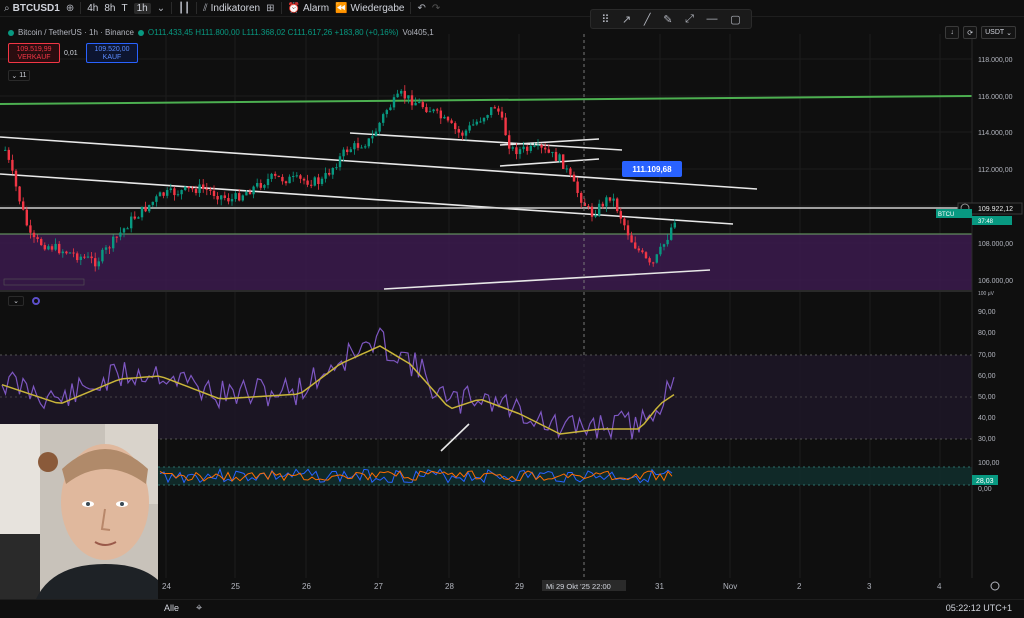 The height and width of the screenshot is (618, 1024). What do you see at coordinates (34, 53) in the screenshot?
I see `sell-button: 109.519,99 VERKAUF` at bounding box center [34, 53].